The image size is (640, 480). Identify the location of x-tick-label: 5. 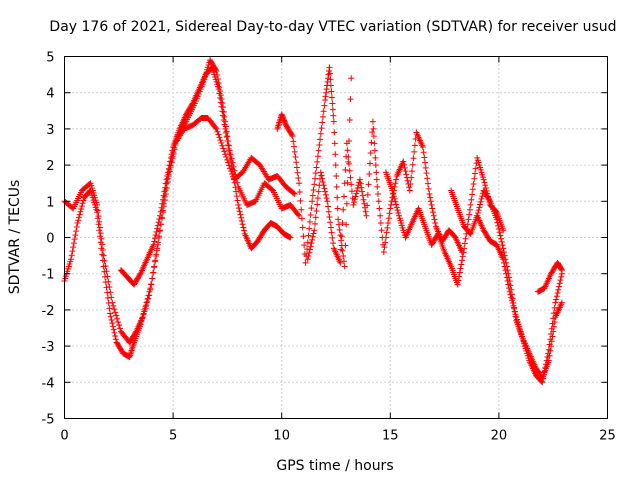
(173, 436).